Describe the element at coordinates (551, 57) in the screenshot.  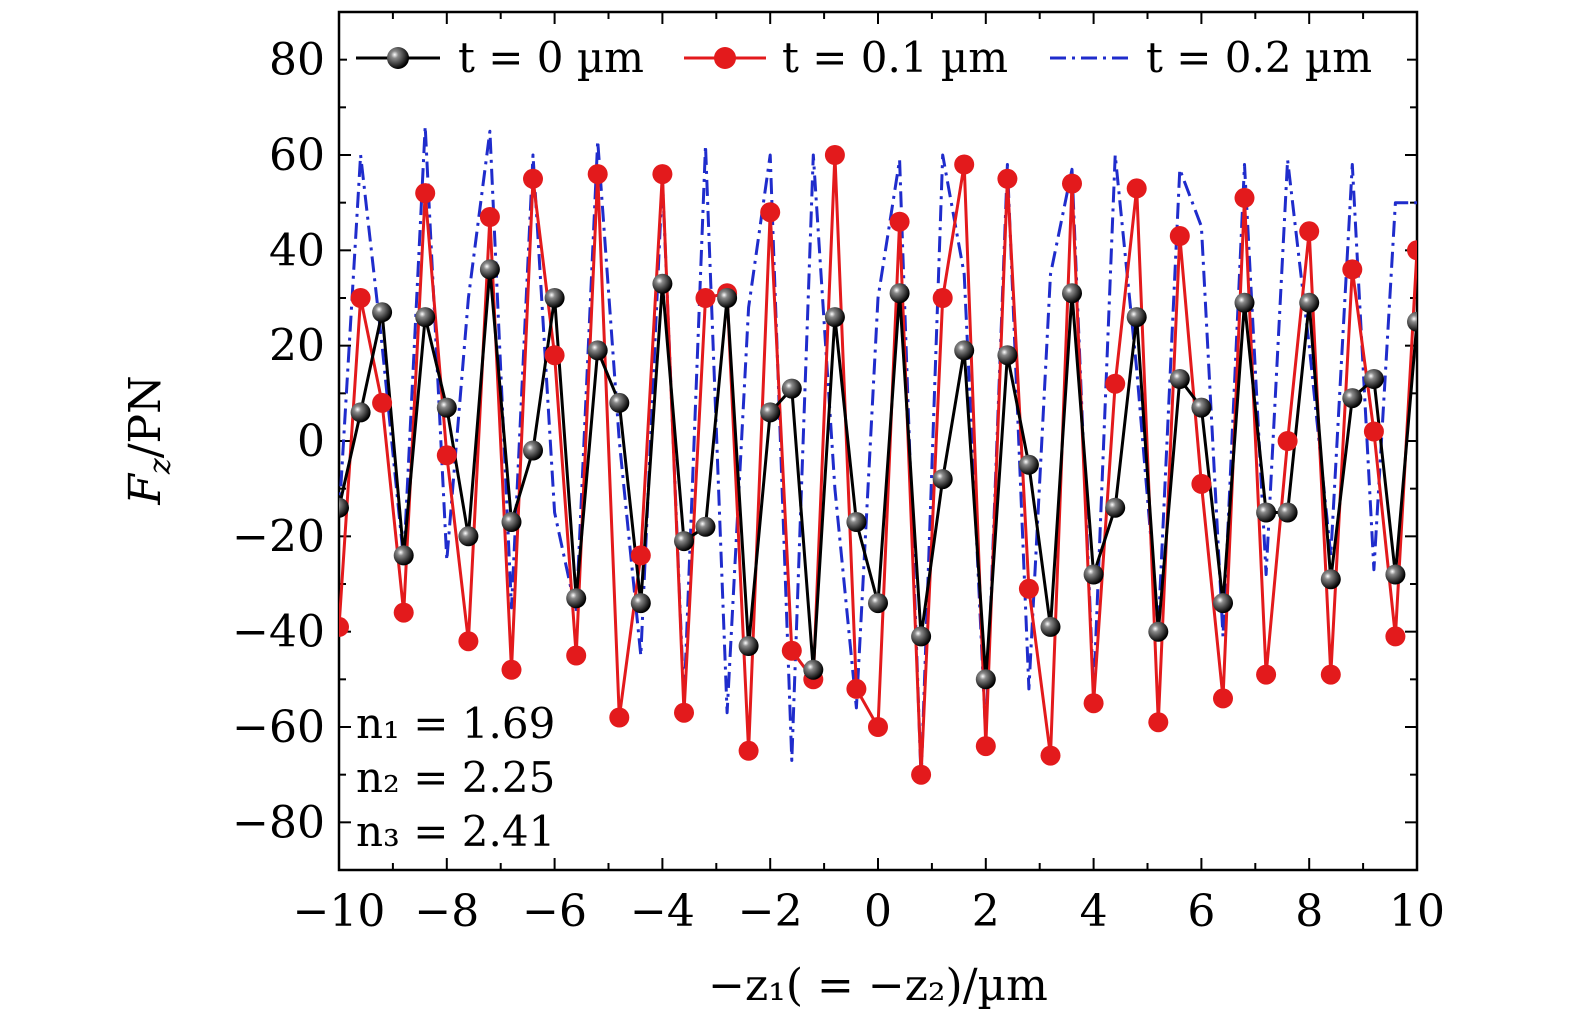
I see `legend-label-t0: t = 0 µm` at that location.